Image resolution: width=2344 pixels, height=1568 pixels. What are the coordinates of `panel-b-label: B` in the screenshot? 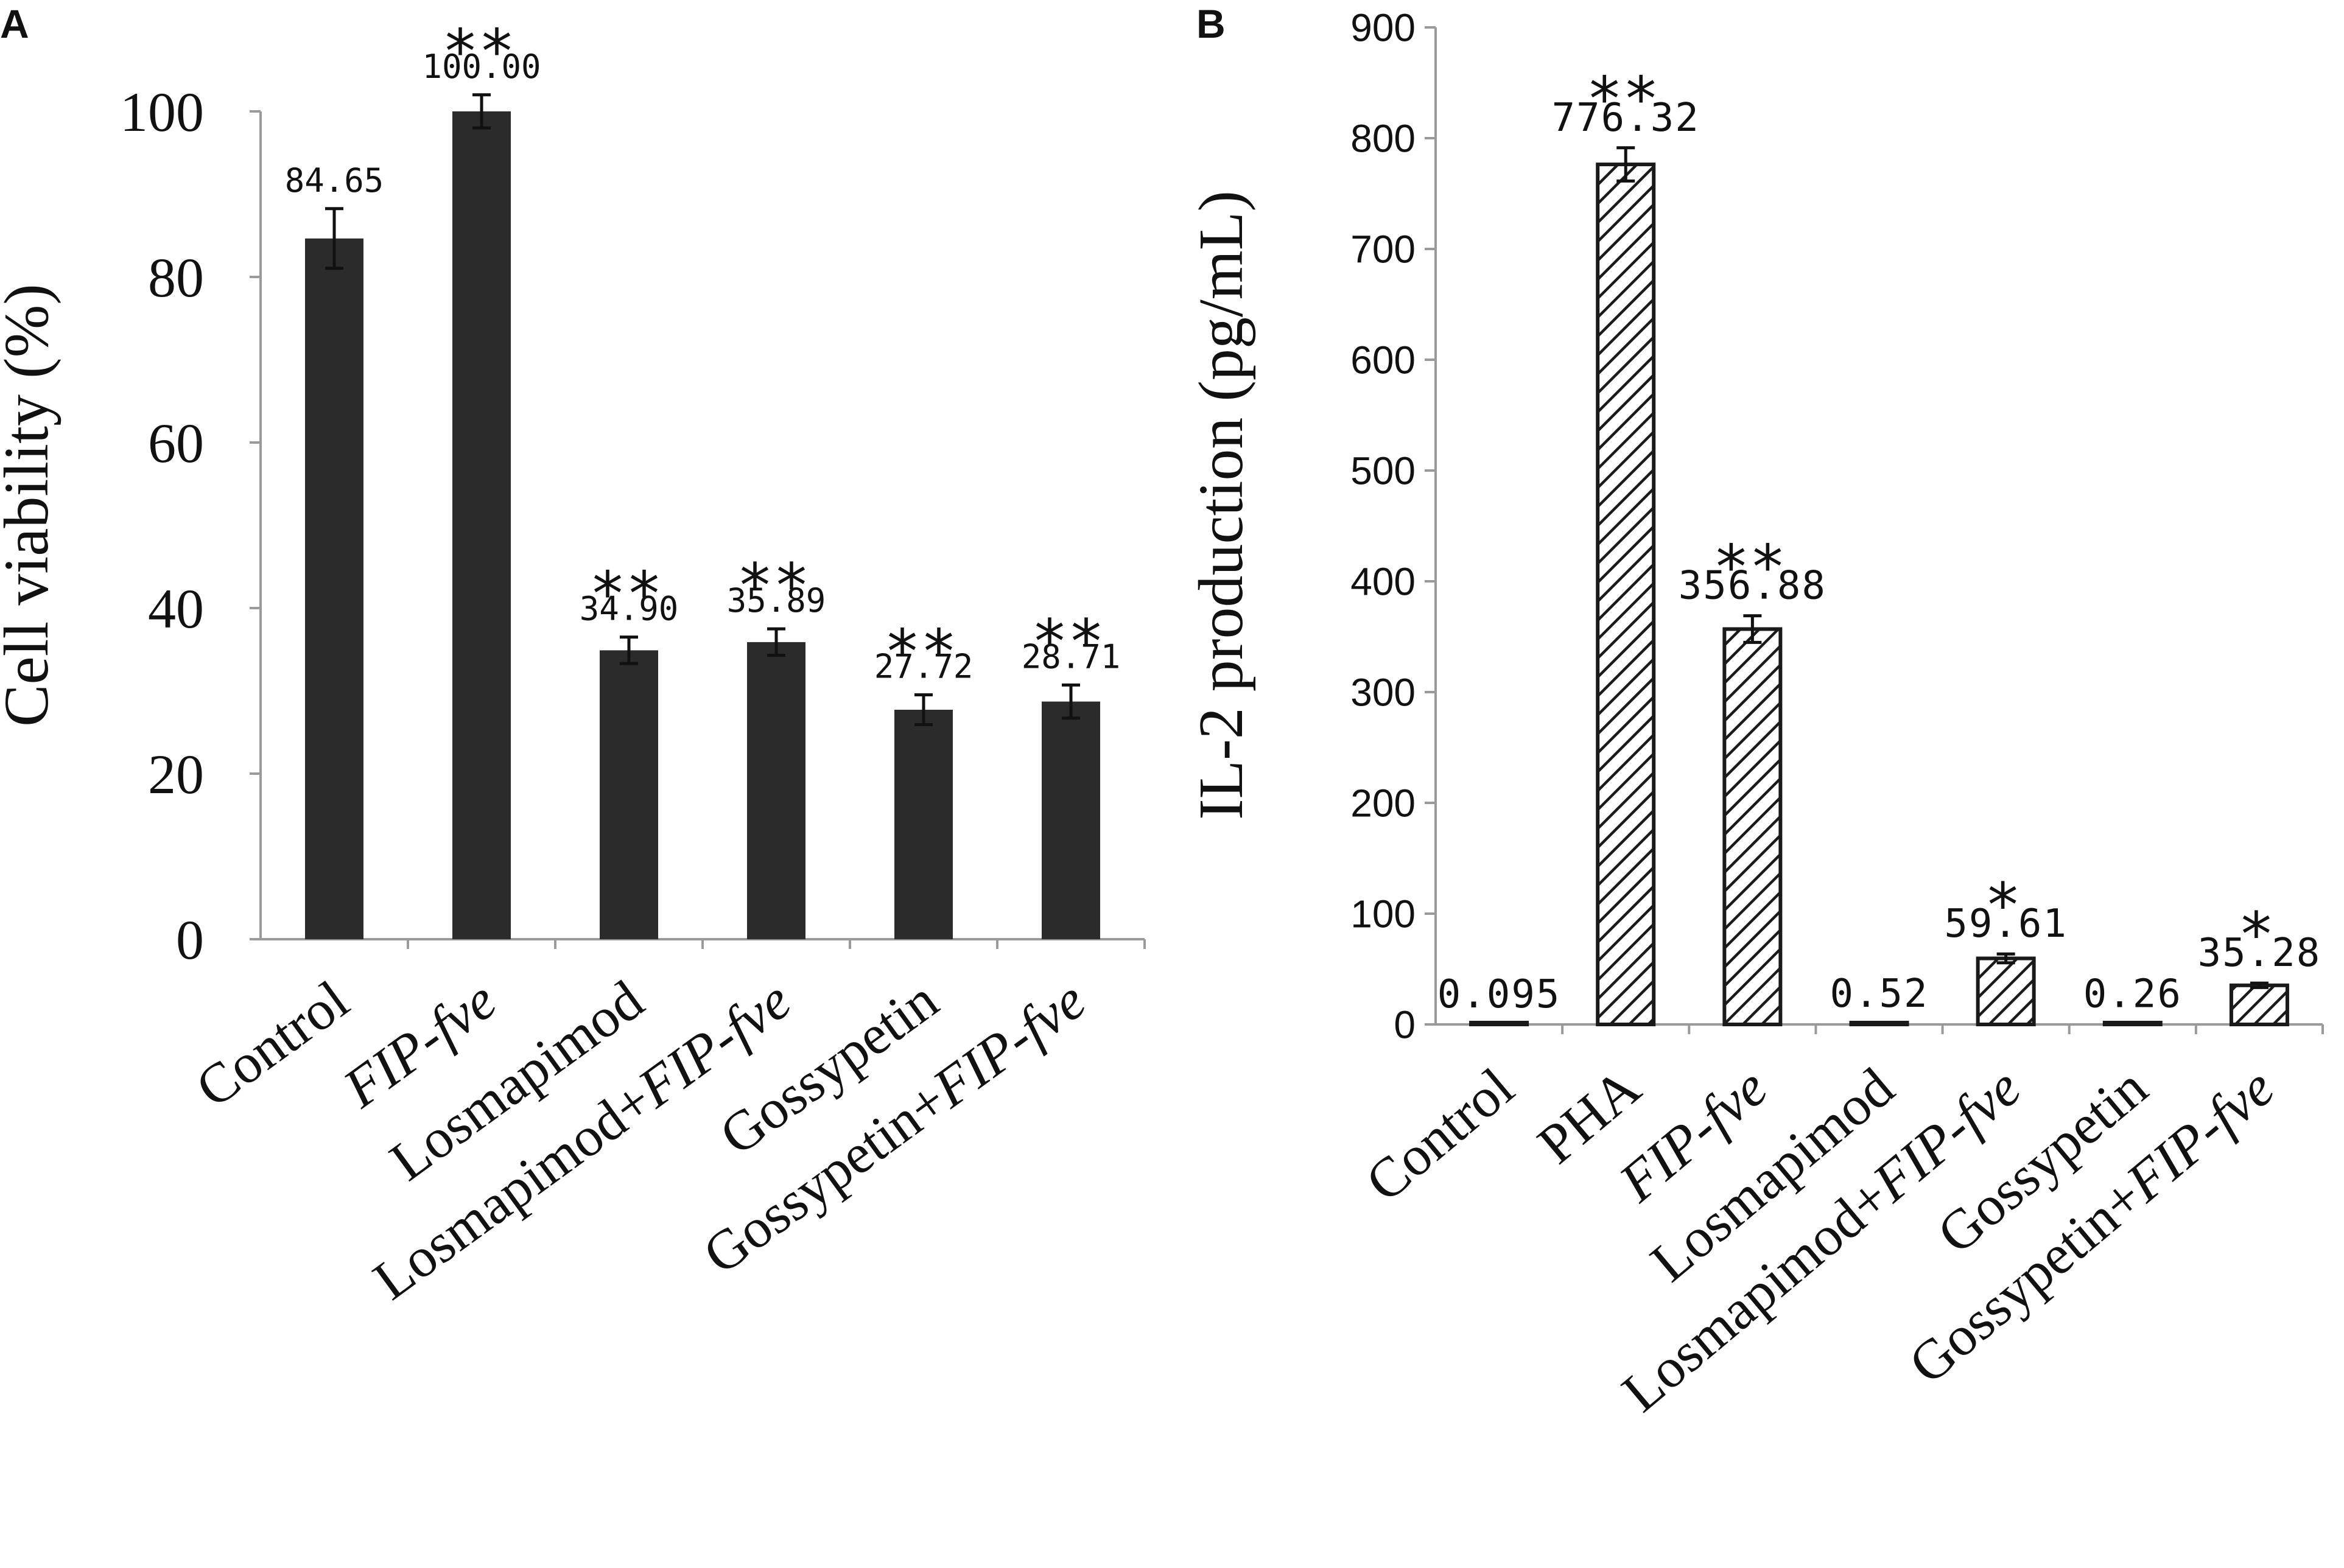 It's located at (1211, 23).